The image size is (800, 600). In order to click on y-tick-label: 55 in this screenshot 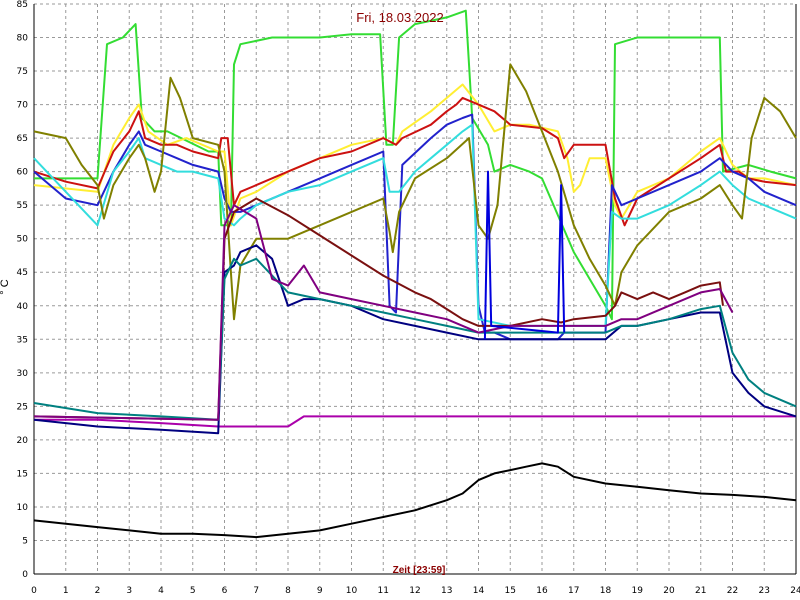, I will do `click(22, 206)`.